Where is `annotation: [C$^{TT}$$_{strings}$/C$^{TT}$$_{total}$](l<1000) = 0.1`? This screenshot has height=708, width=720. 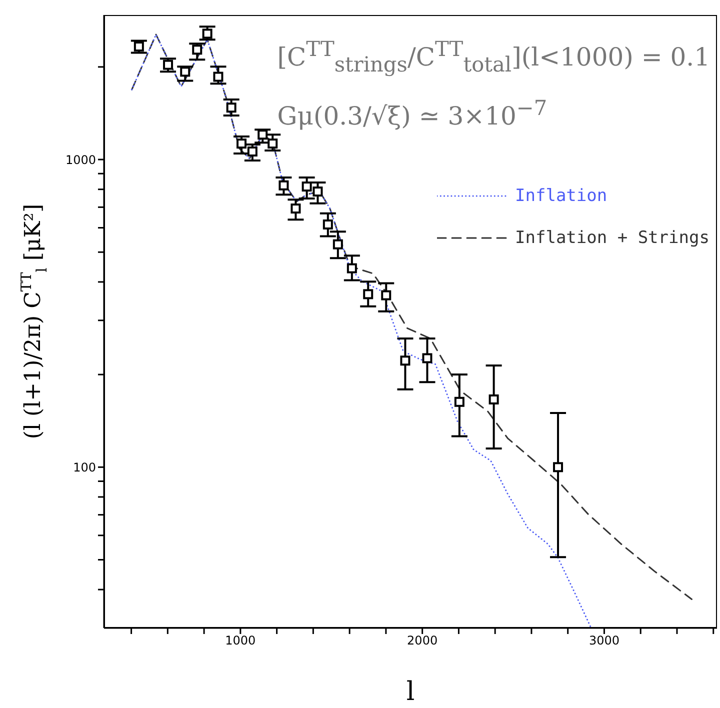
annotation: [C$^{TT}$$_{strings}$/C$^{TT}$$_{total}$](l<1000) = 0.1 is located at coordinates (493, 57).